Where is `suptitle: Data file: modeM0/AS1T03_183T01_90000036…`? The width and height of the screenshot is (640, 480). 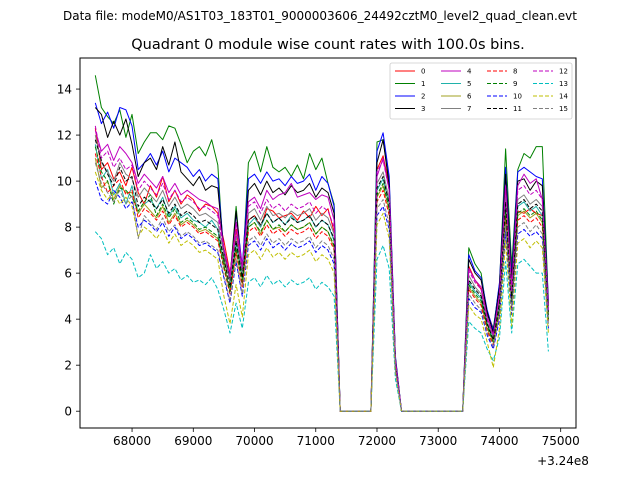 suptitle: Data file: modeM0/AS1T03_183T01_90000036… is located at coordinates (320, 16).